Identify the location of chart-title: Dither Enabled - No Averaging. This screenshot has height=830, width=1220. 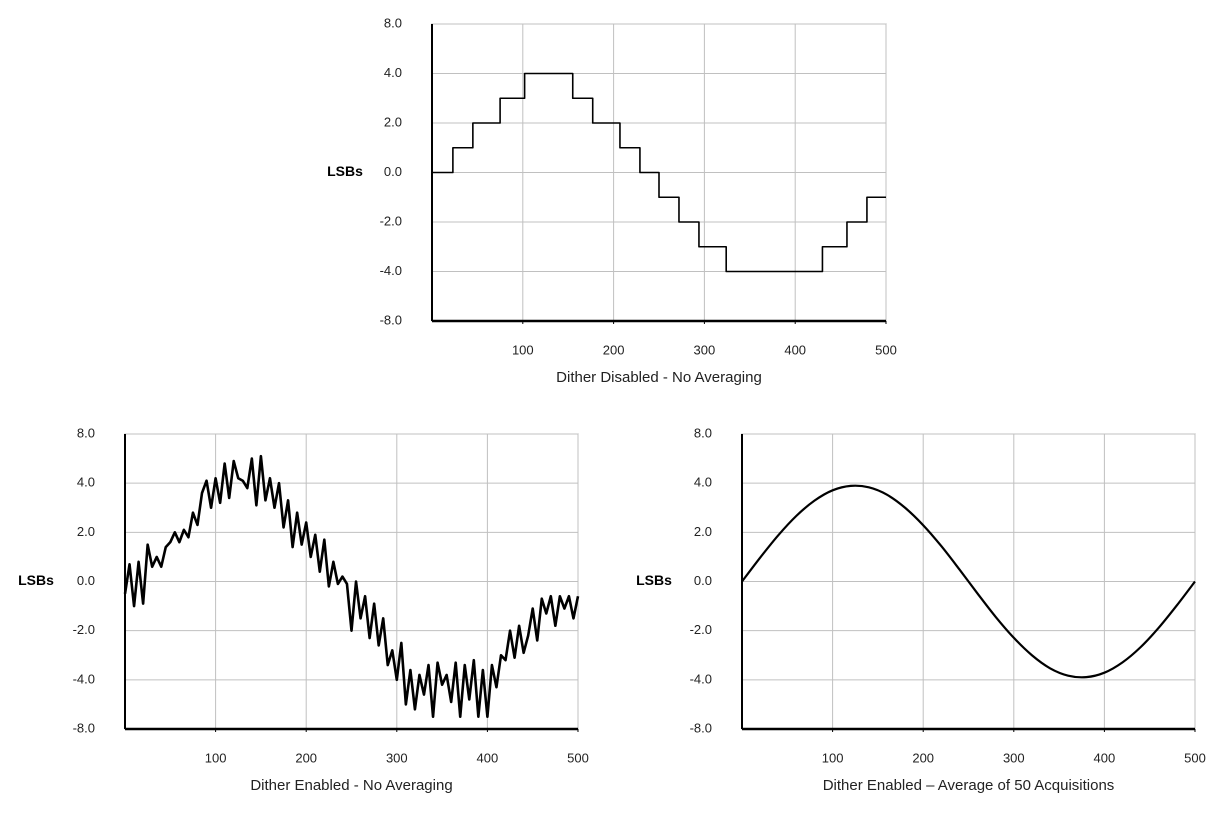
(351, 785).